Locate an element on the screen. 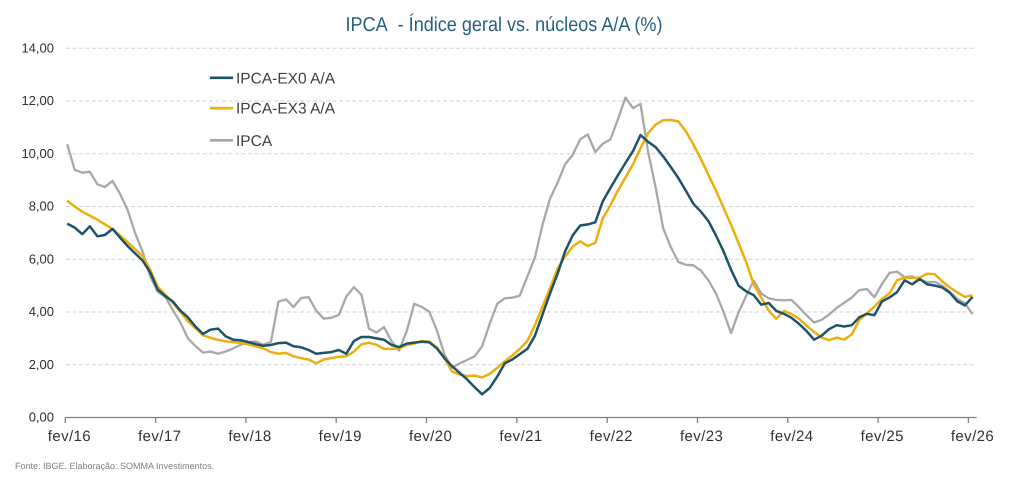  svg-text: 6,00 is located at coordinates (41, 258).